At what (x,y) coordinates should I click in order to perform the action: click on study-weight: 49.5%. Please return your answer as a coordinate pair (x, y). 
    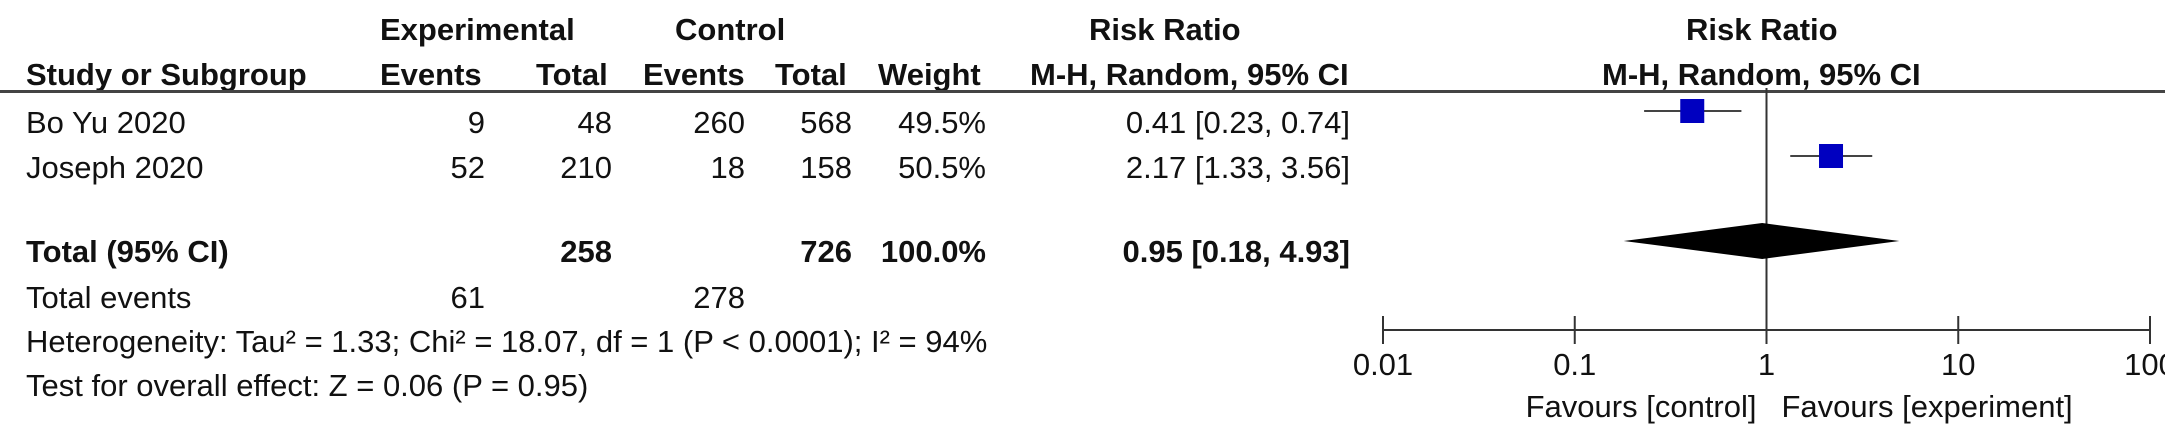
    Looking at the image, I should click on (942, 122).